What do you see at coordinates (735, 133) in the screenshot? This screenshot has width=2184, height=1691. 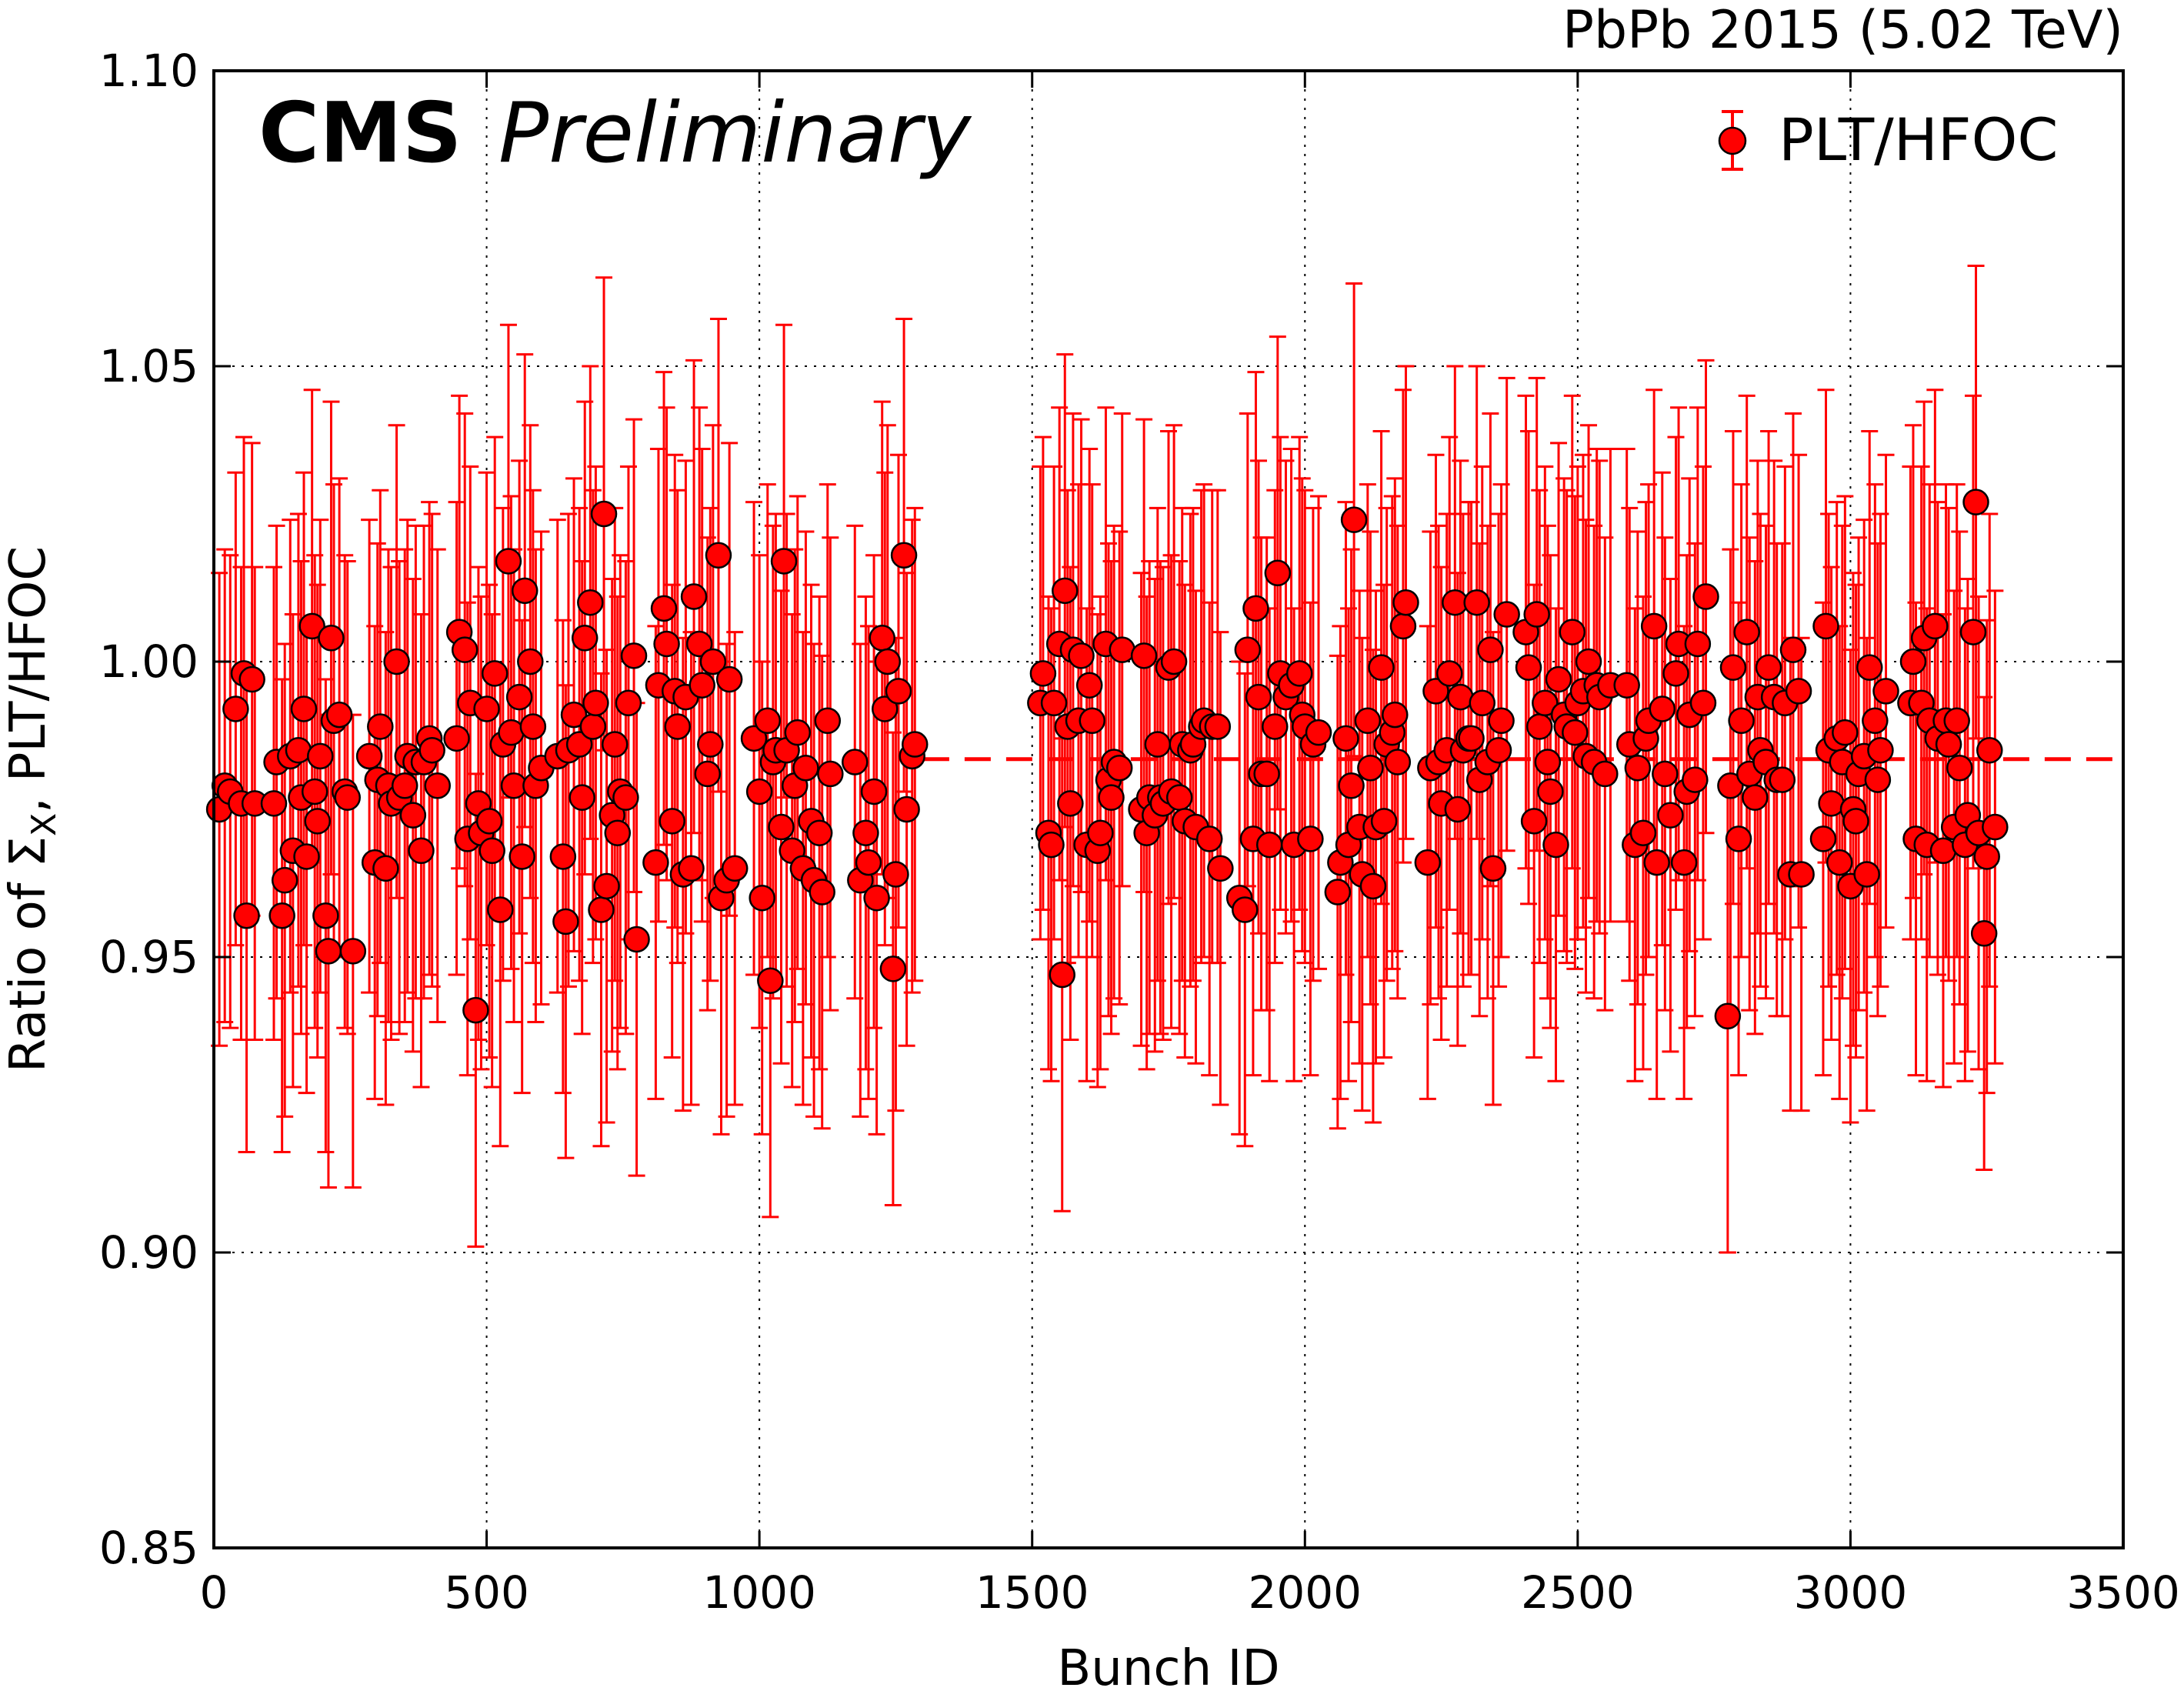 I see `status-label: Preliminary` at bounding box center [735, 133].